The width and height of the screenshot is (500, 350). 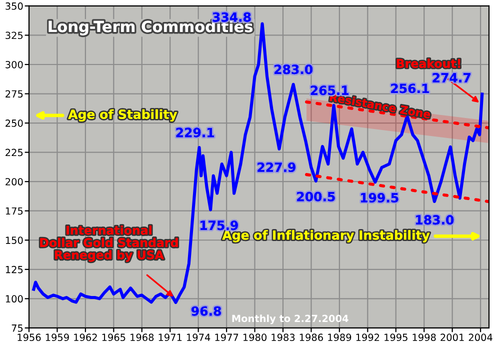 I want to click on annotation: Breakout!, so click(x=428, y=63).